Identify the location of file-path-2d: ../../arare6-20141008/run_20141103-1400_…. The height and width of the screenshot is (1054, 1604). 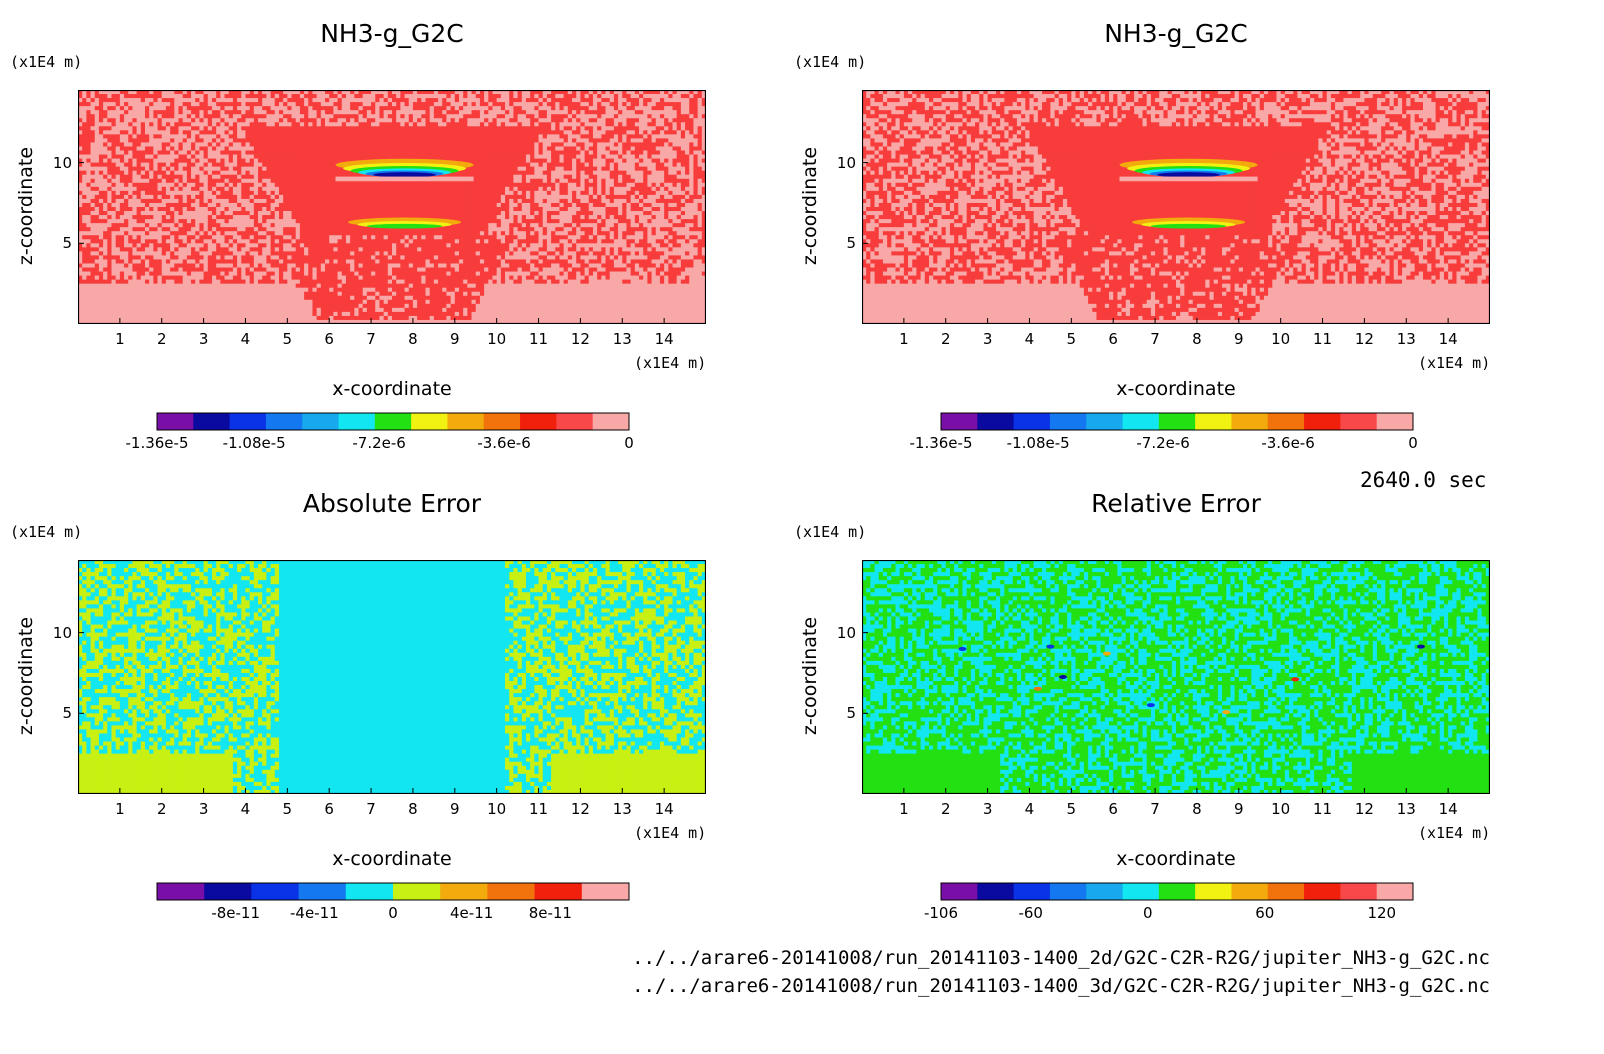
(1061, 958).